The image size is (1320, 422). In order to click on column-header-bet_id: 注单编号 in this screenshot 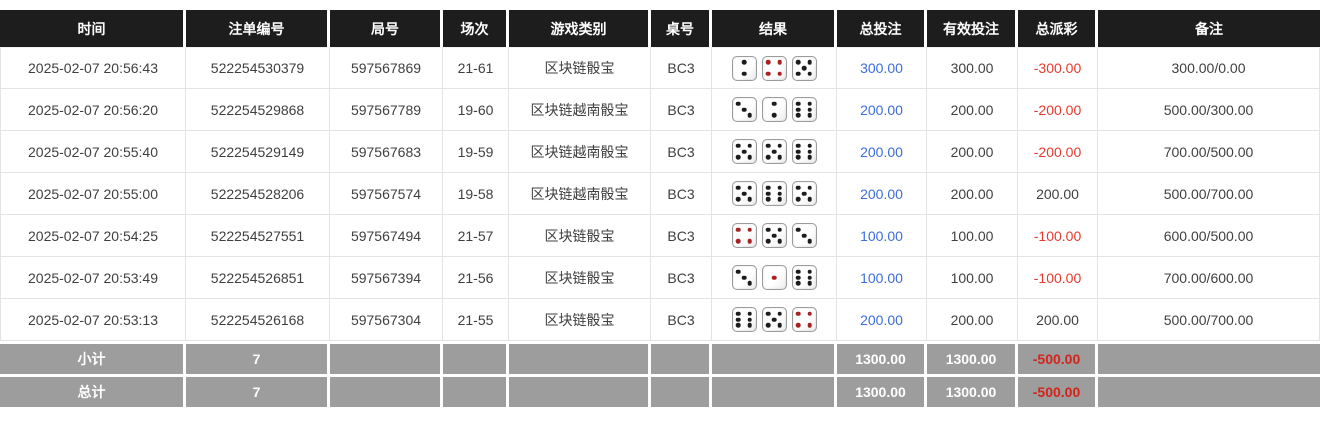, I will do `click(258, 28)`.